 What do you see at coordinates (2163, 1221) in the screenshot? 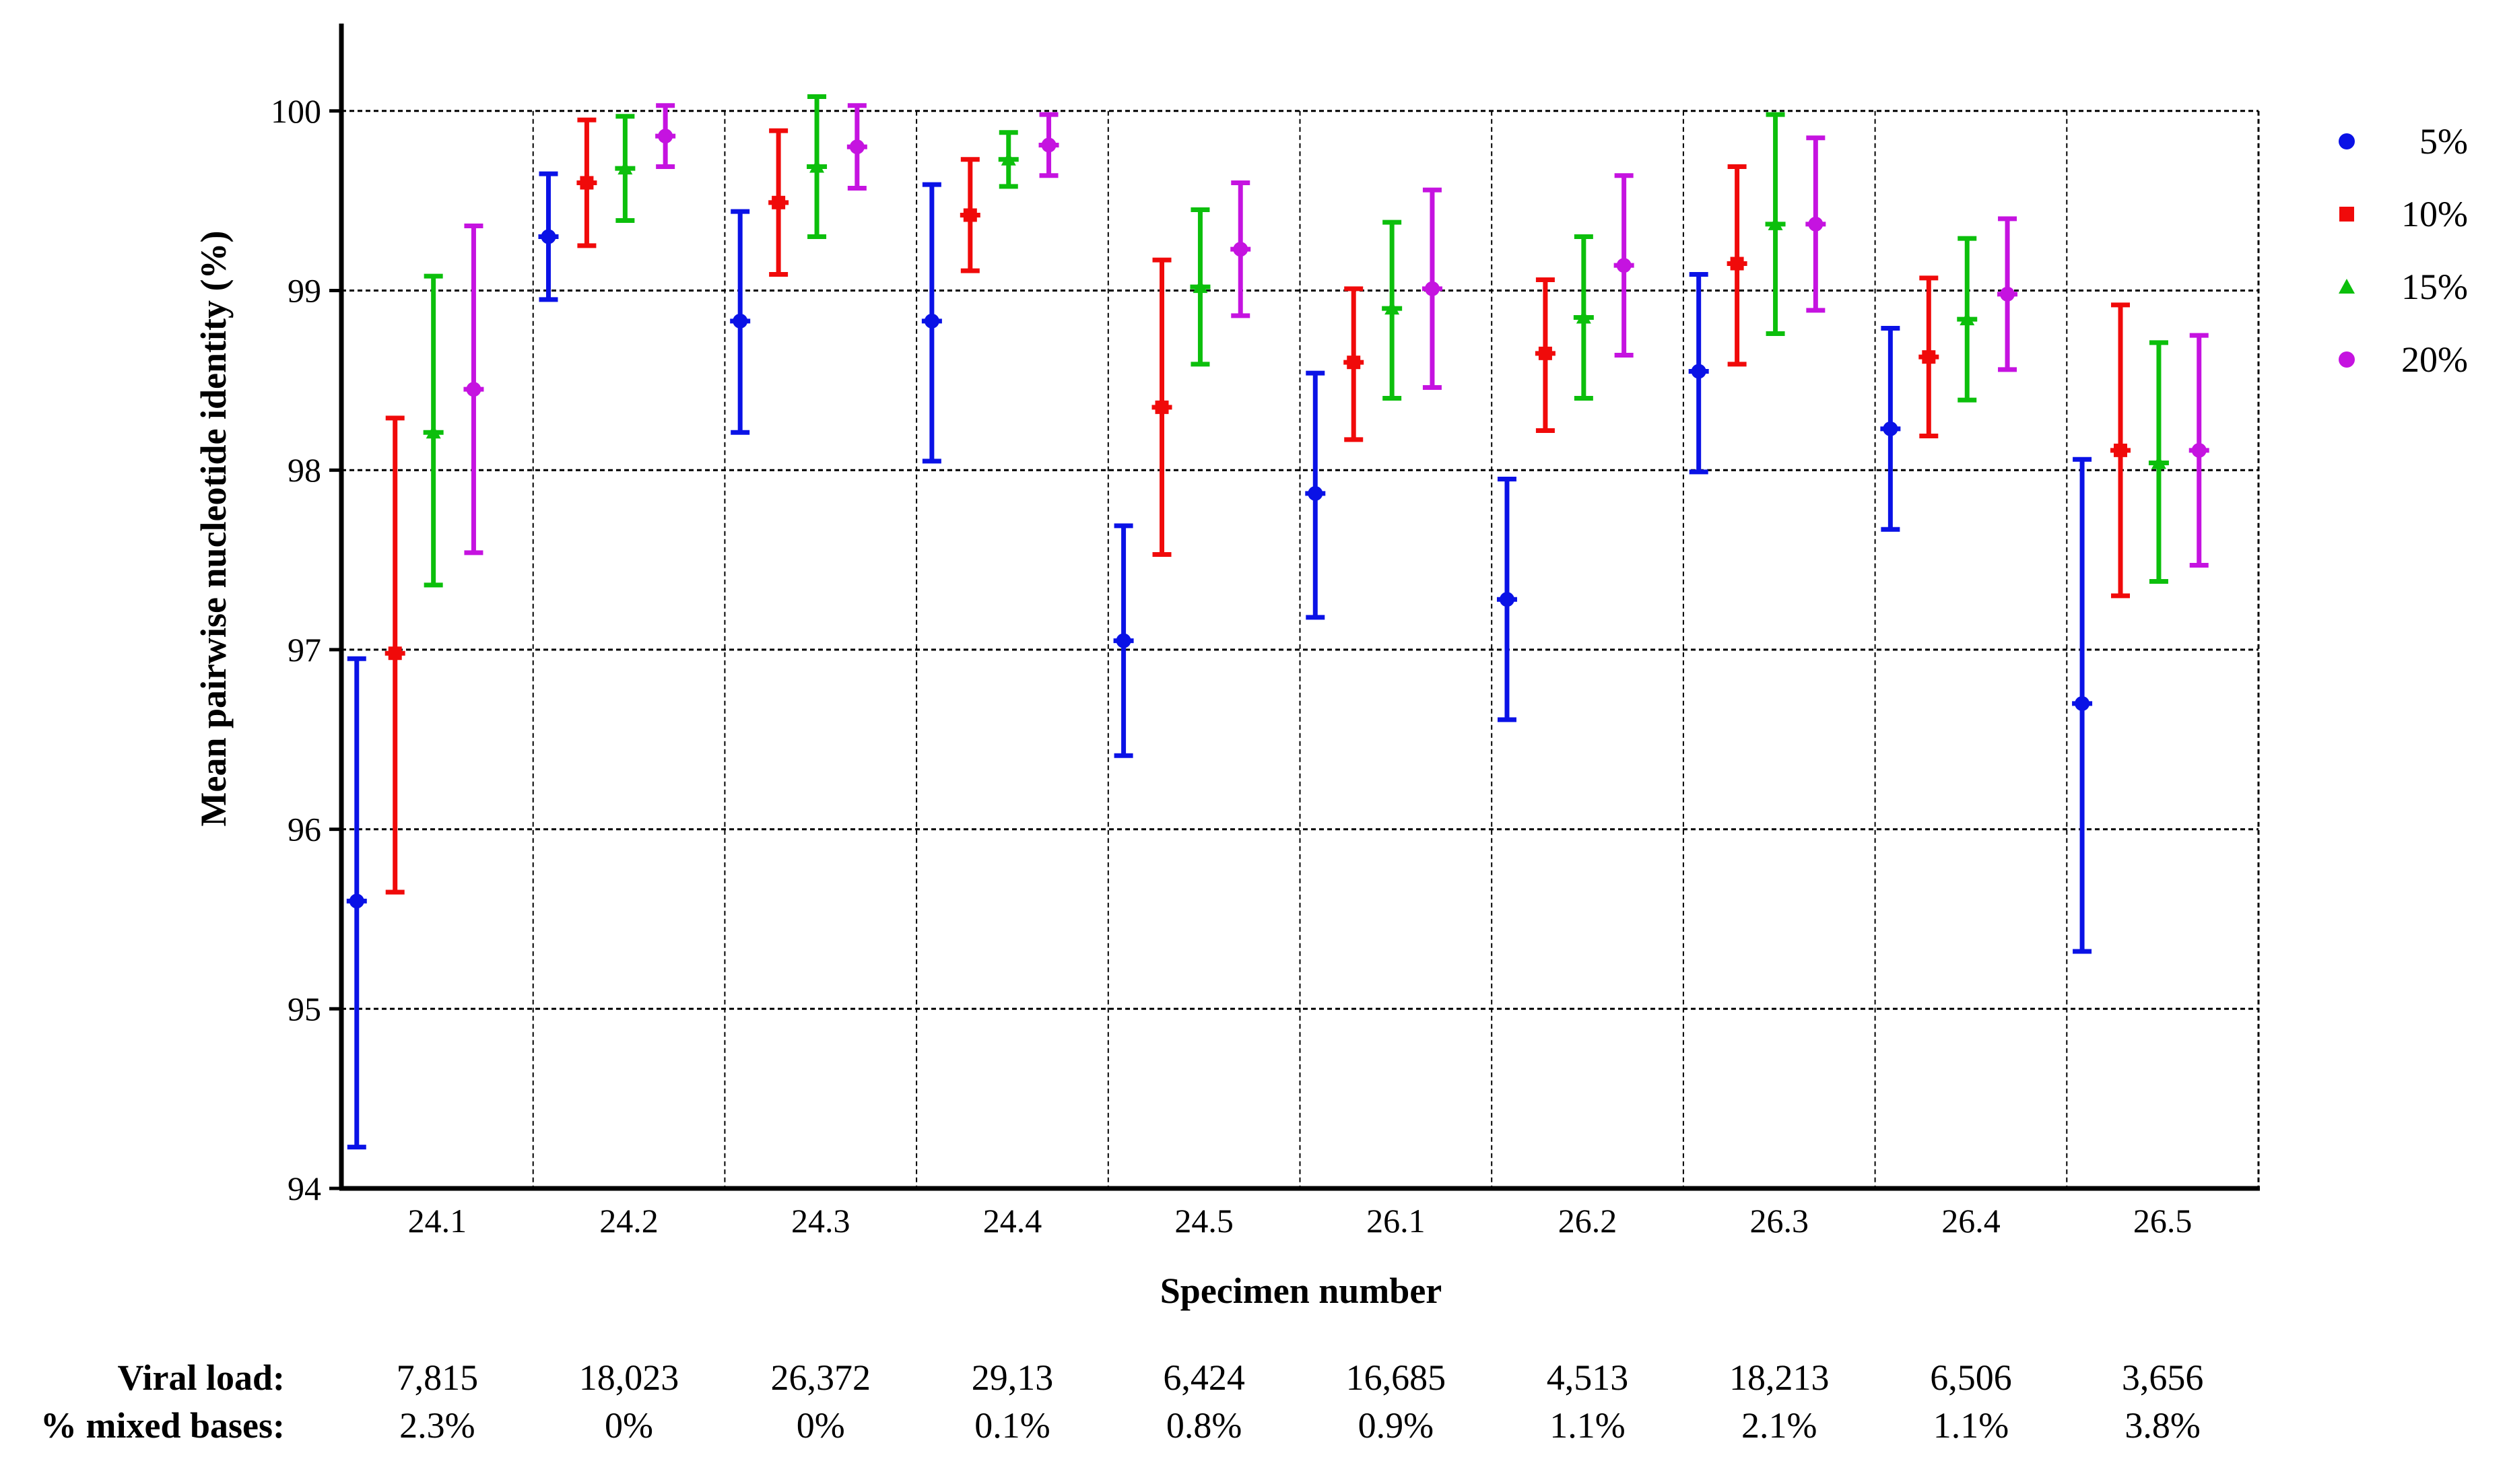
I see `x-tick-label: 26.5` at bounding box center [2163, 1221].